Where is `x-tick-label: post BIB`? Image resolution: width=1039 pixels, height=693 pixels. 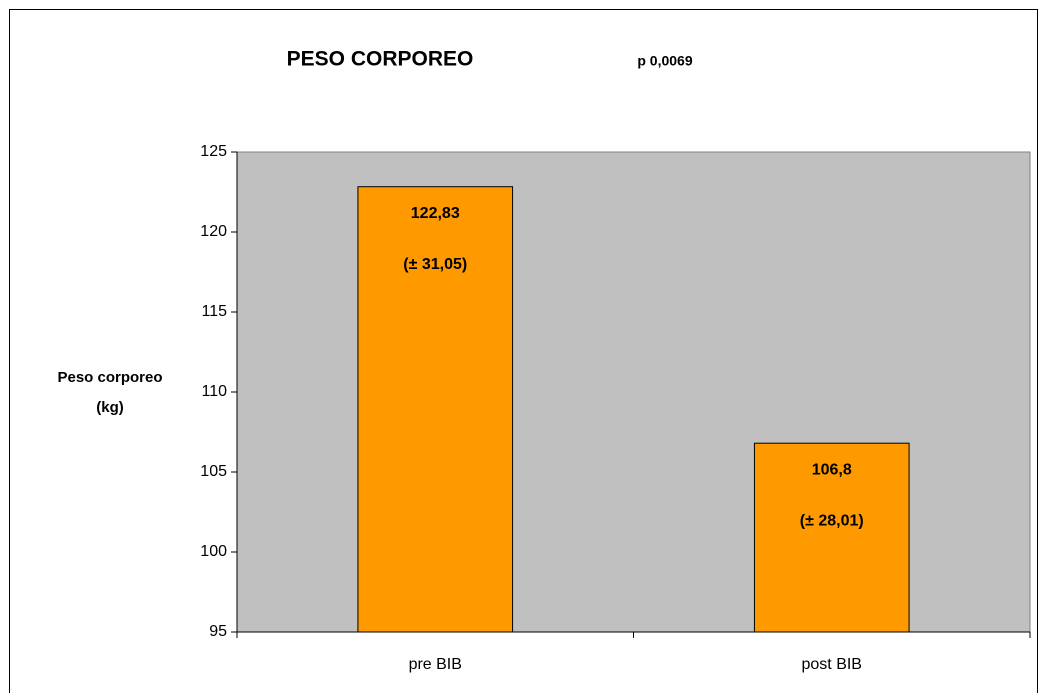
x-tick-label: post BIB is located at coordinates (832, 664).